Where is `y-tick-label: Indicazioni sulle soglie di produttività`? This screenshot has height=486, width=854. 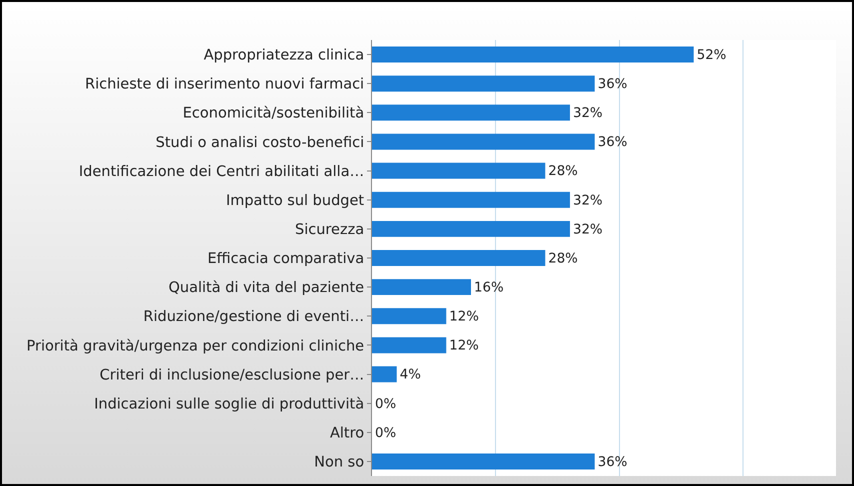
y-tick-label: Indicazioni sulle soglie di produttività is located at coordinates (229, 404).